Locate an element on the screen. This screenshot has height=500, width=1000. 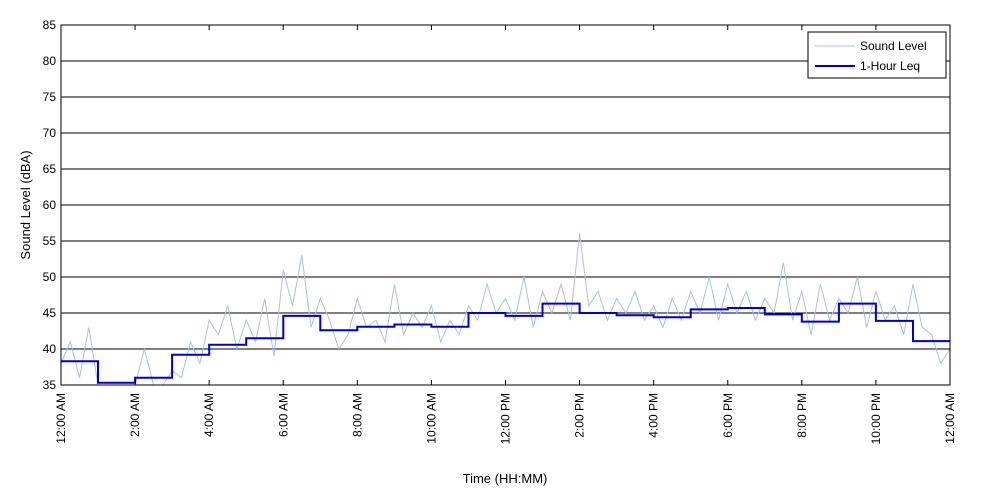
legend-label-leq: 1-Hour Leq is located at coordinates (890, 66).